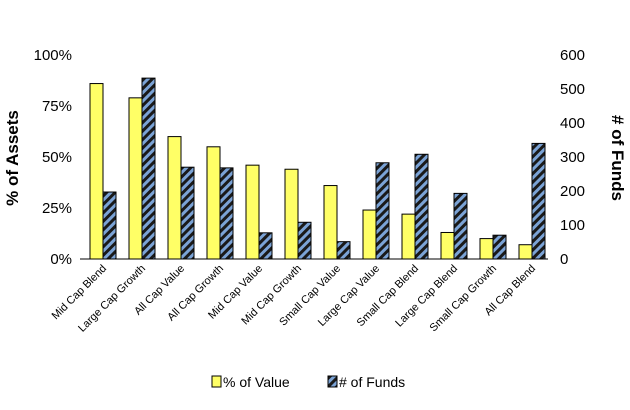 Image resolution: width=630 pixels, height=410 pixels. Describe the element at coordinates (112, 299) in the screenshot. I see `x-tick-label: Large Cap Growth` at that location.